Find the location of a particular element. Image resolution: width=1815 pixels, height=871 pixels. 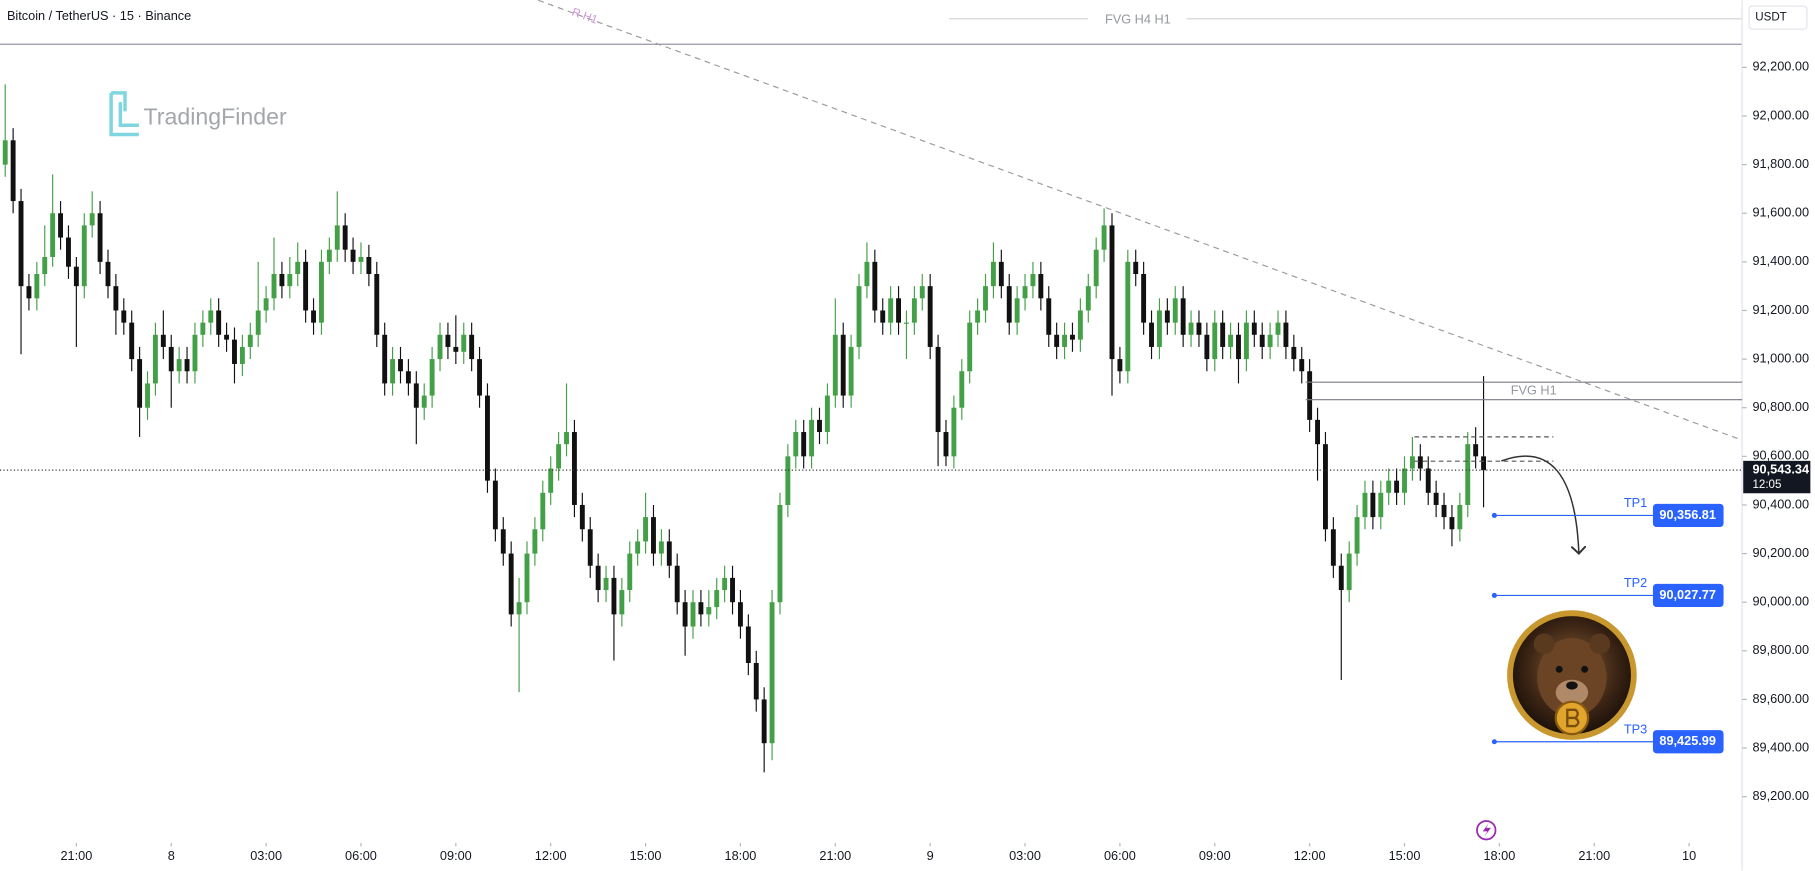

fvg-h4-label: FVG H4 H1 is located at coordinates (1138, 18).